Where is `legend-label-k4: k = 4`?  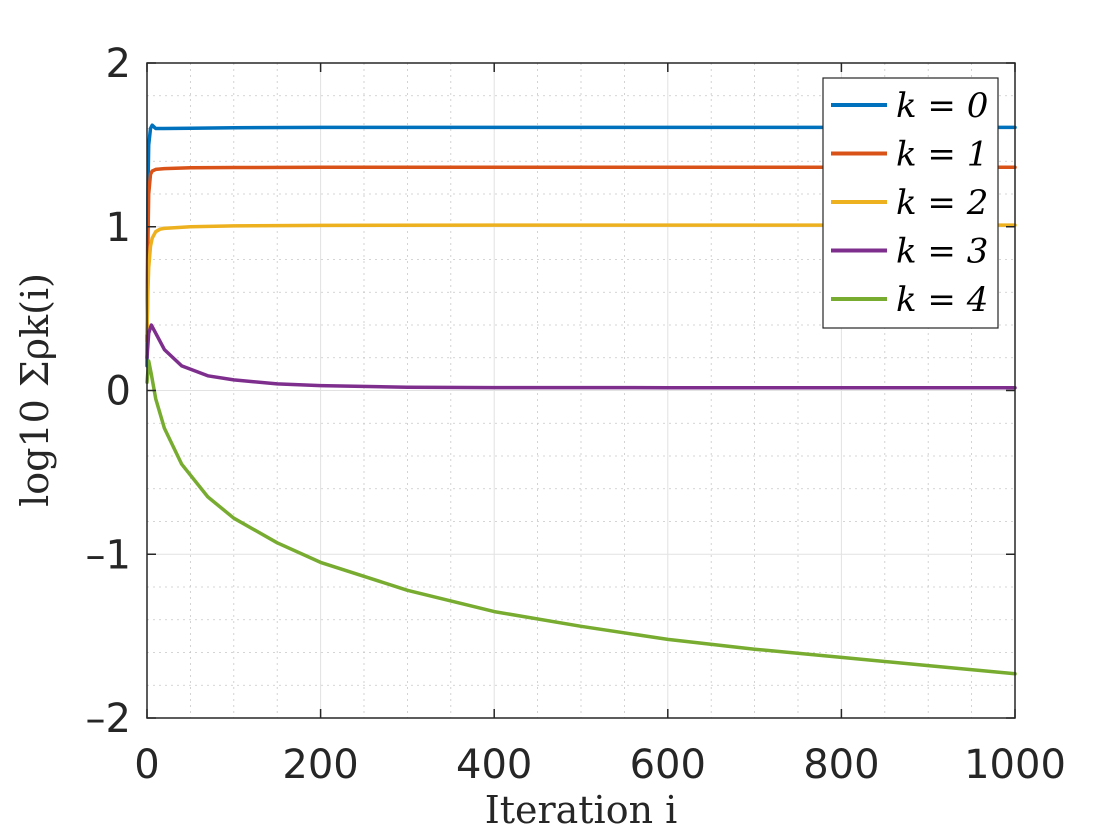
legend-label-k4: k = 4 is located at coordinates (942, 300).